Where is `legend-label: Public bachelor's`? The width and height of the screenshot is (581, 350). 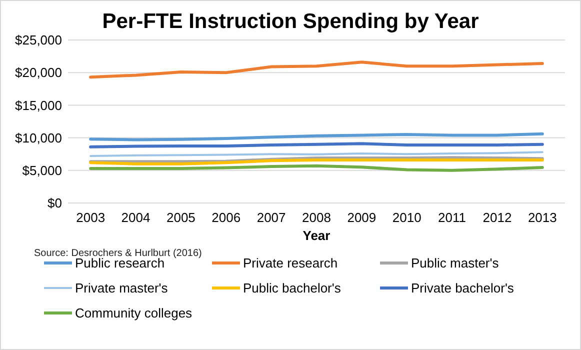 legend-label: Public bachelor's is located at coordinates (292, 288).